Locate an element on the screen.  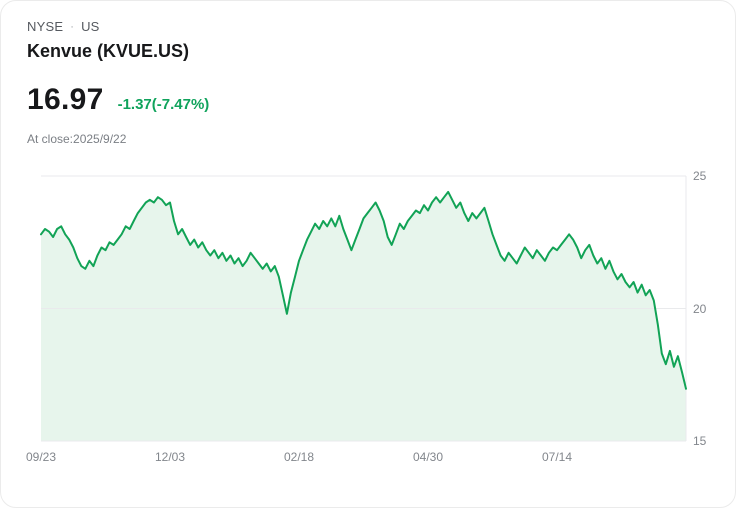
x-tick-label: 12/03 is located at coordinates (170, 457).